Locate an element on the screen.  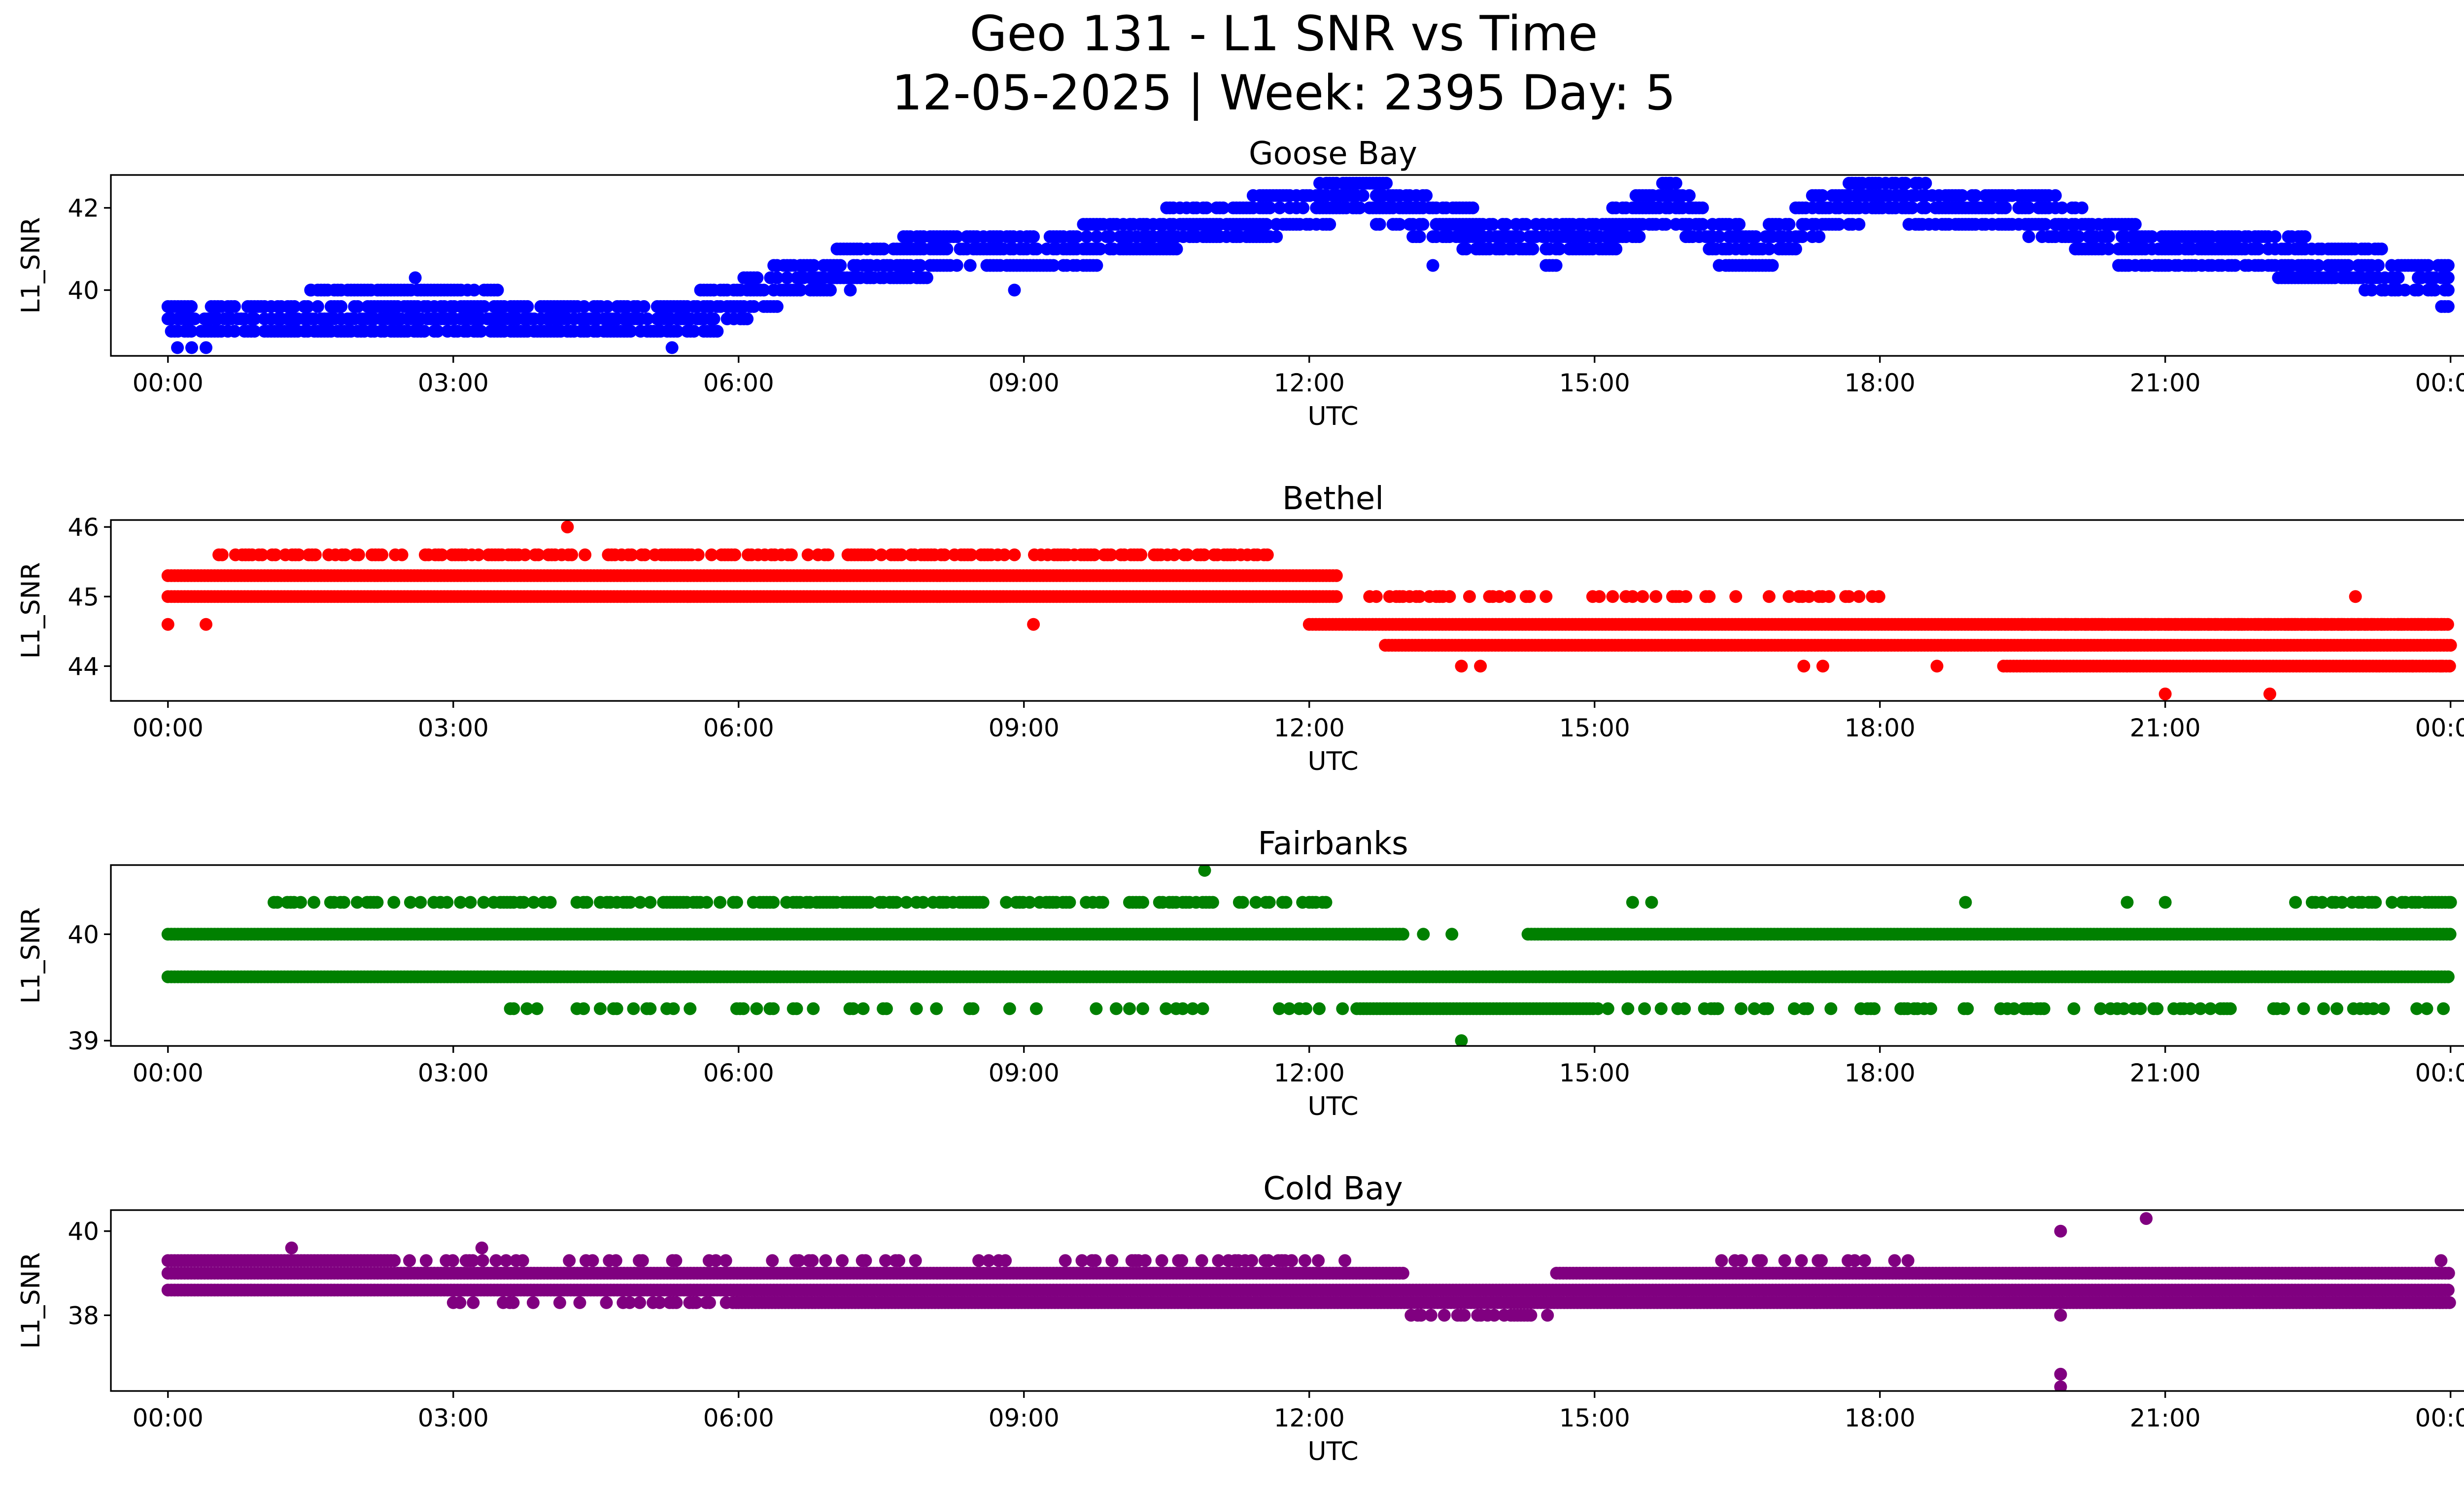
y-tick-label: 42 is located at coordinates (83, 208).